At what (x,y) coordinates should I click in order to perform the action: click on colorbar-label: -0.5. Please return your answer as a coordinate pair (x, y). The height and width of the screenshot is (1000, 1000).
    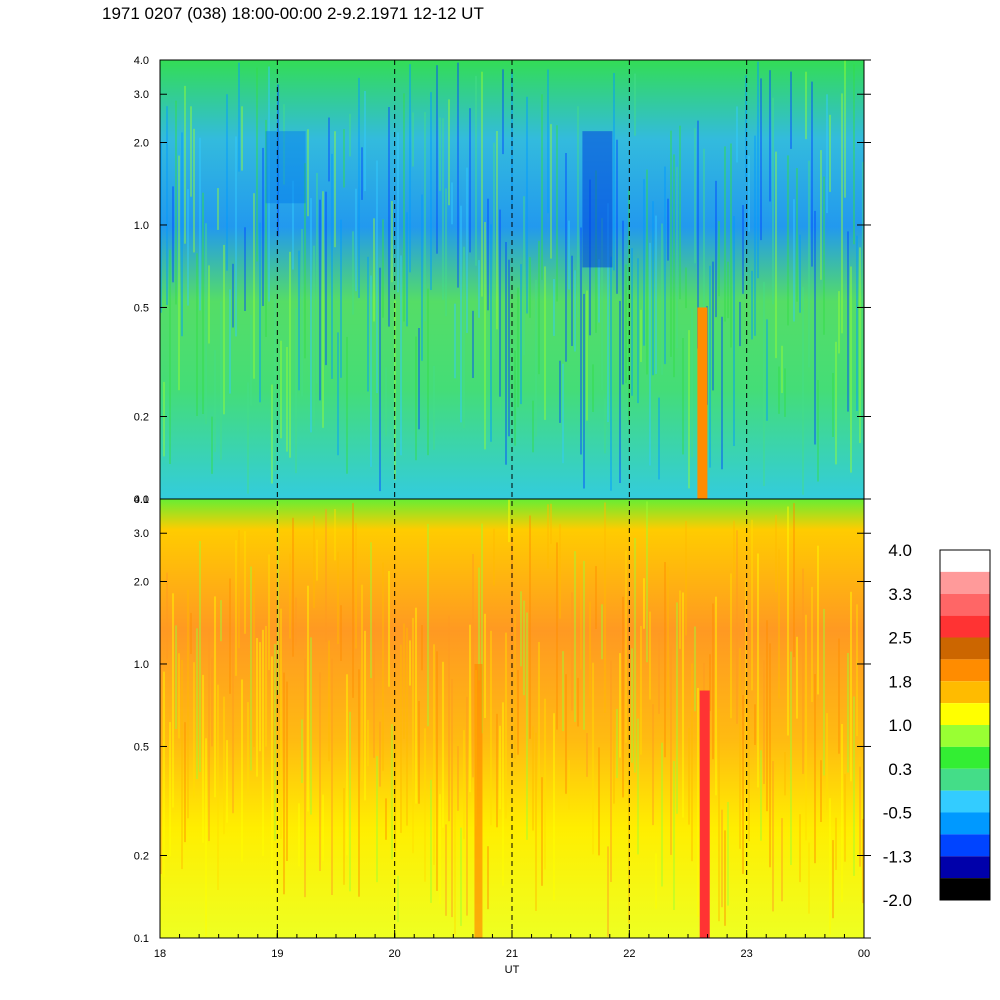
    Looking at the image, I should click on (897, 813).